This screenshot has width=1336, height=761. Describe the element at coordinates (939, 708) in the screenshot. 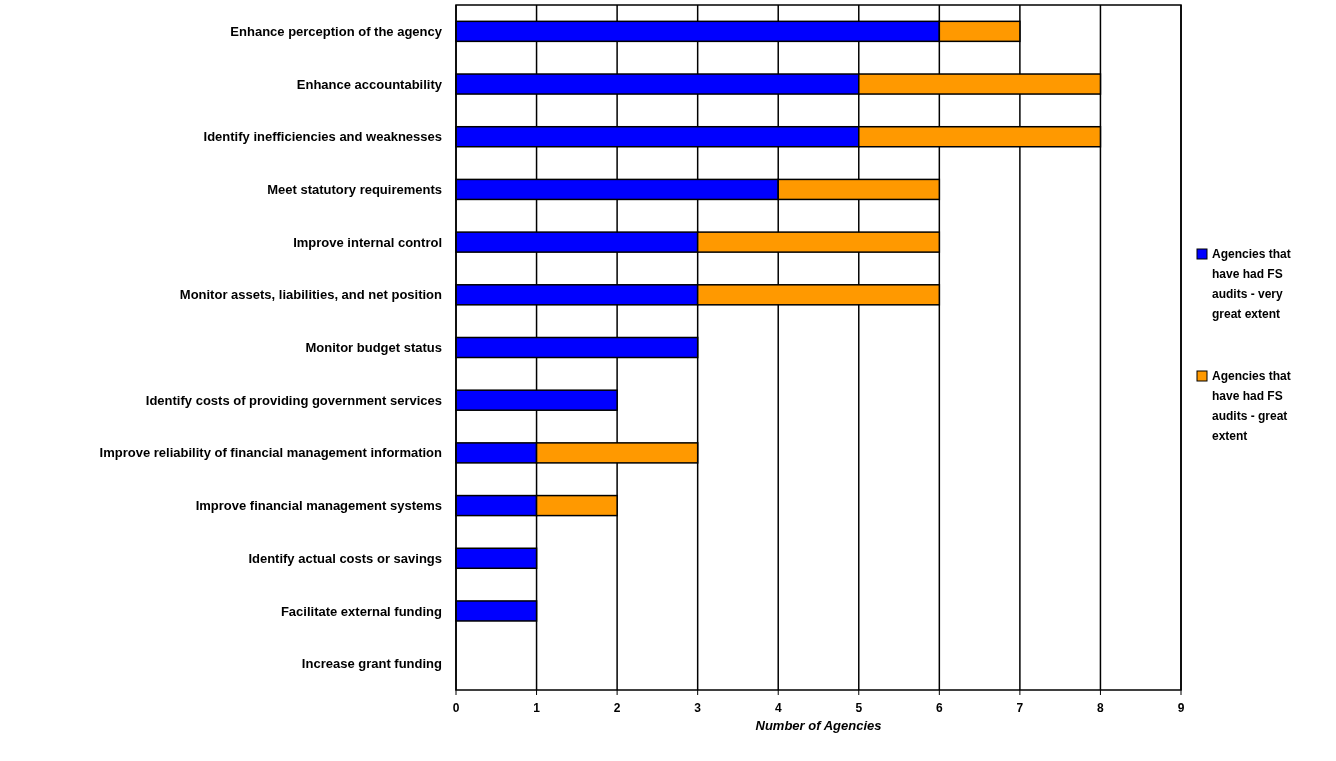

I see `x-tick-label: 6` at that location.